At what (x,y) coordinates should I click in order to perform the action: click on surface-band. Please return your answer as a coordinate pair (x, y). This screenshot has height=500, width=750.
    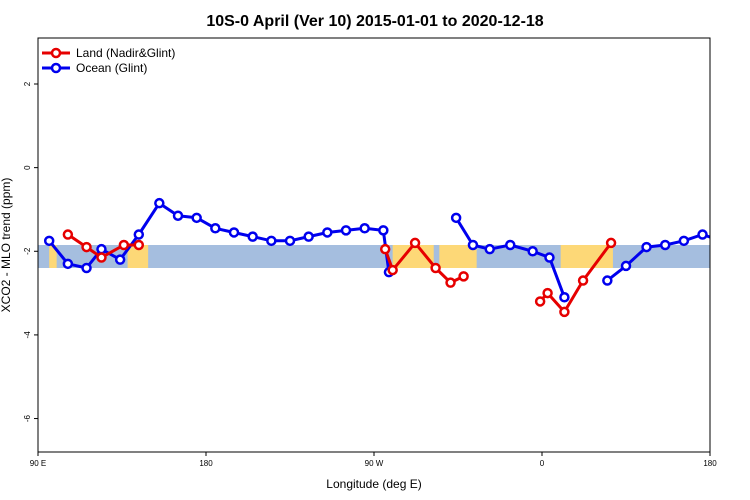
    Looking at the image, I should click on (374, 256).